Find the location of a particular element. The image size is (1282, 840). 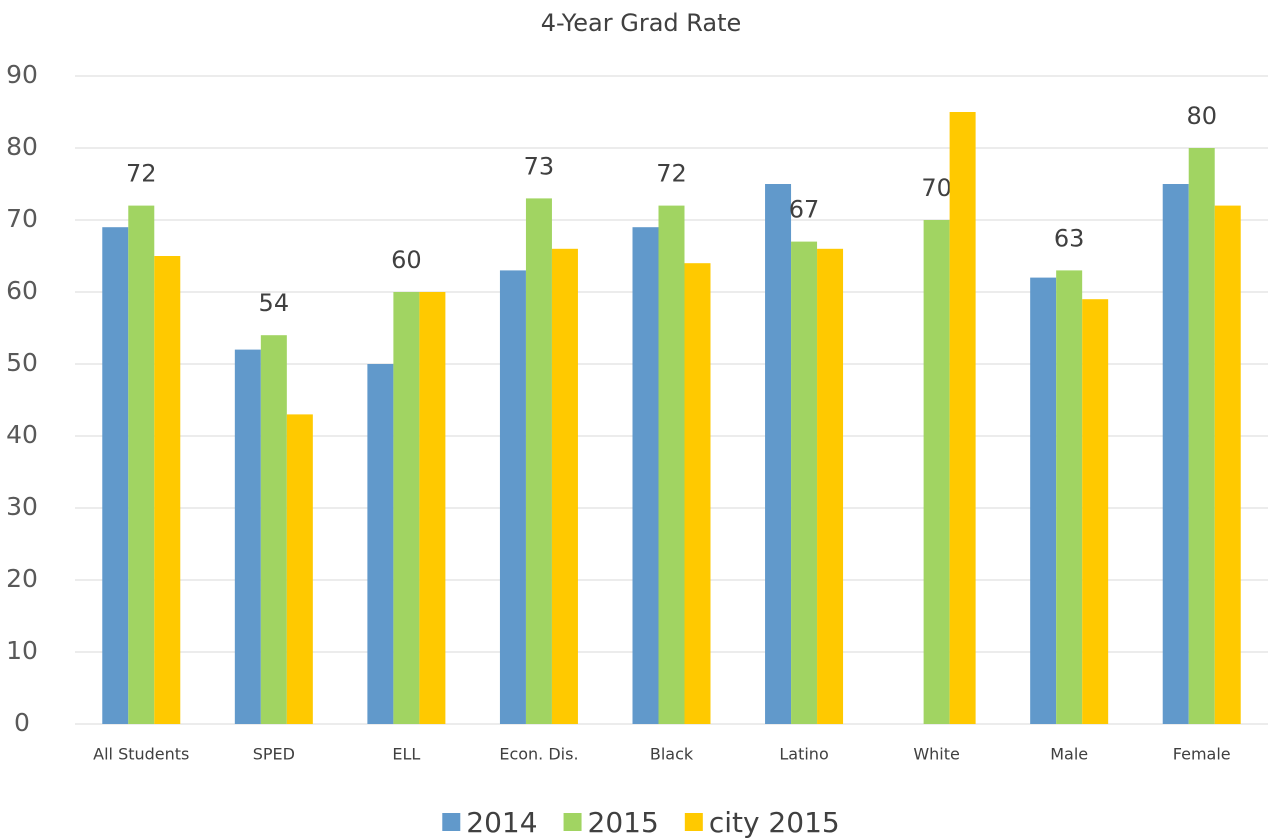

y-tick-label: 70 is located at coordinates (22, 218).